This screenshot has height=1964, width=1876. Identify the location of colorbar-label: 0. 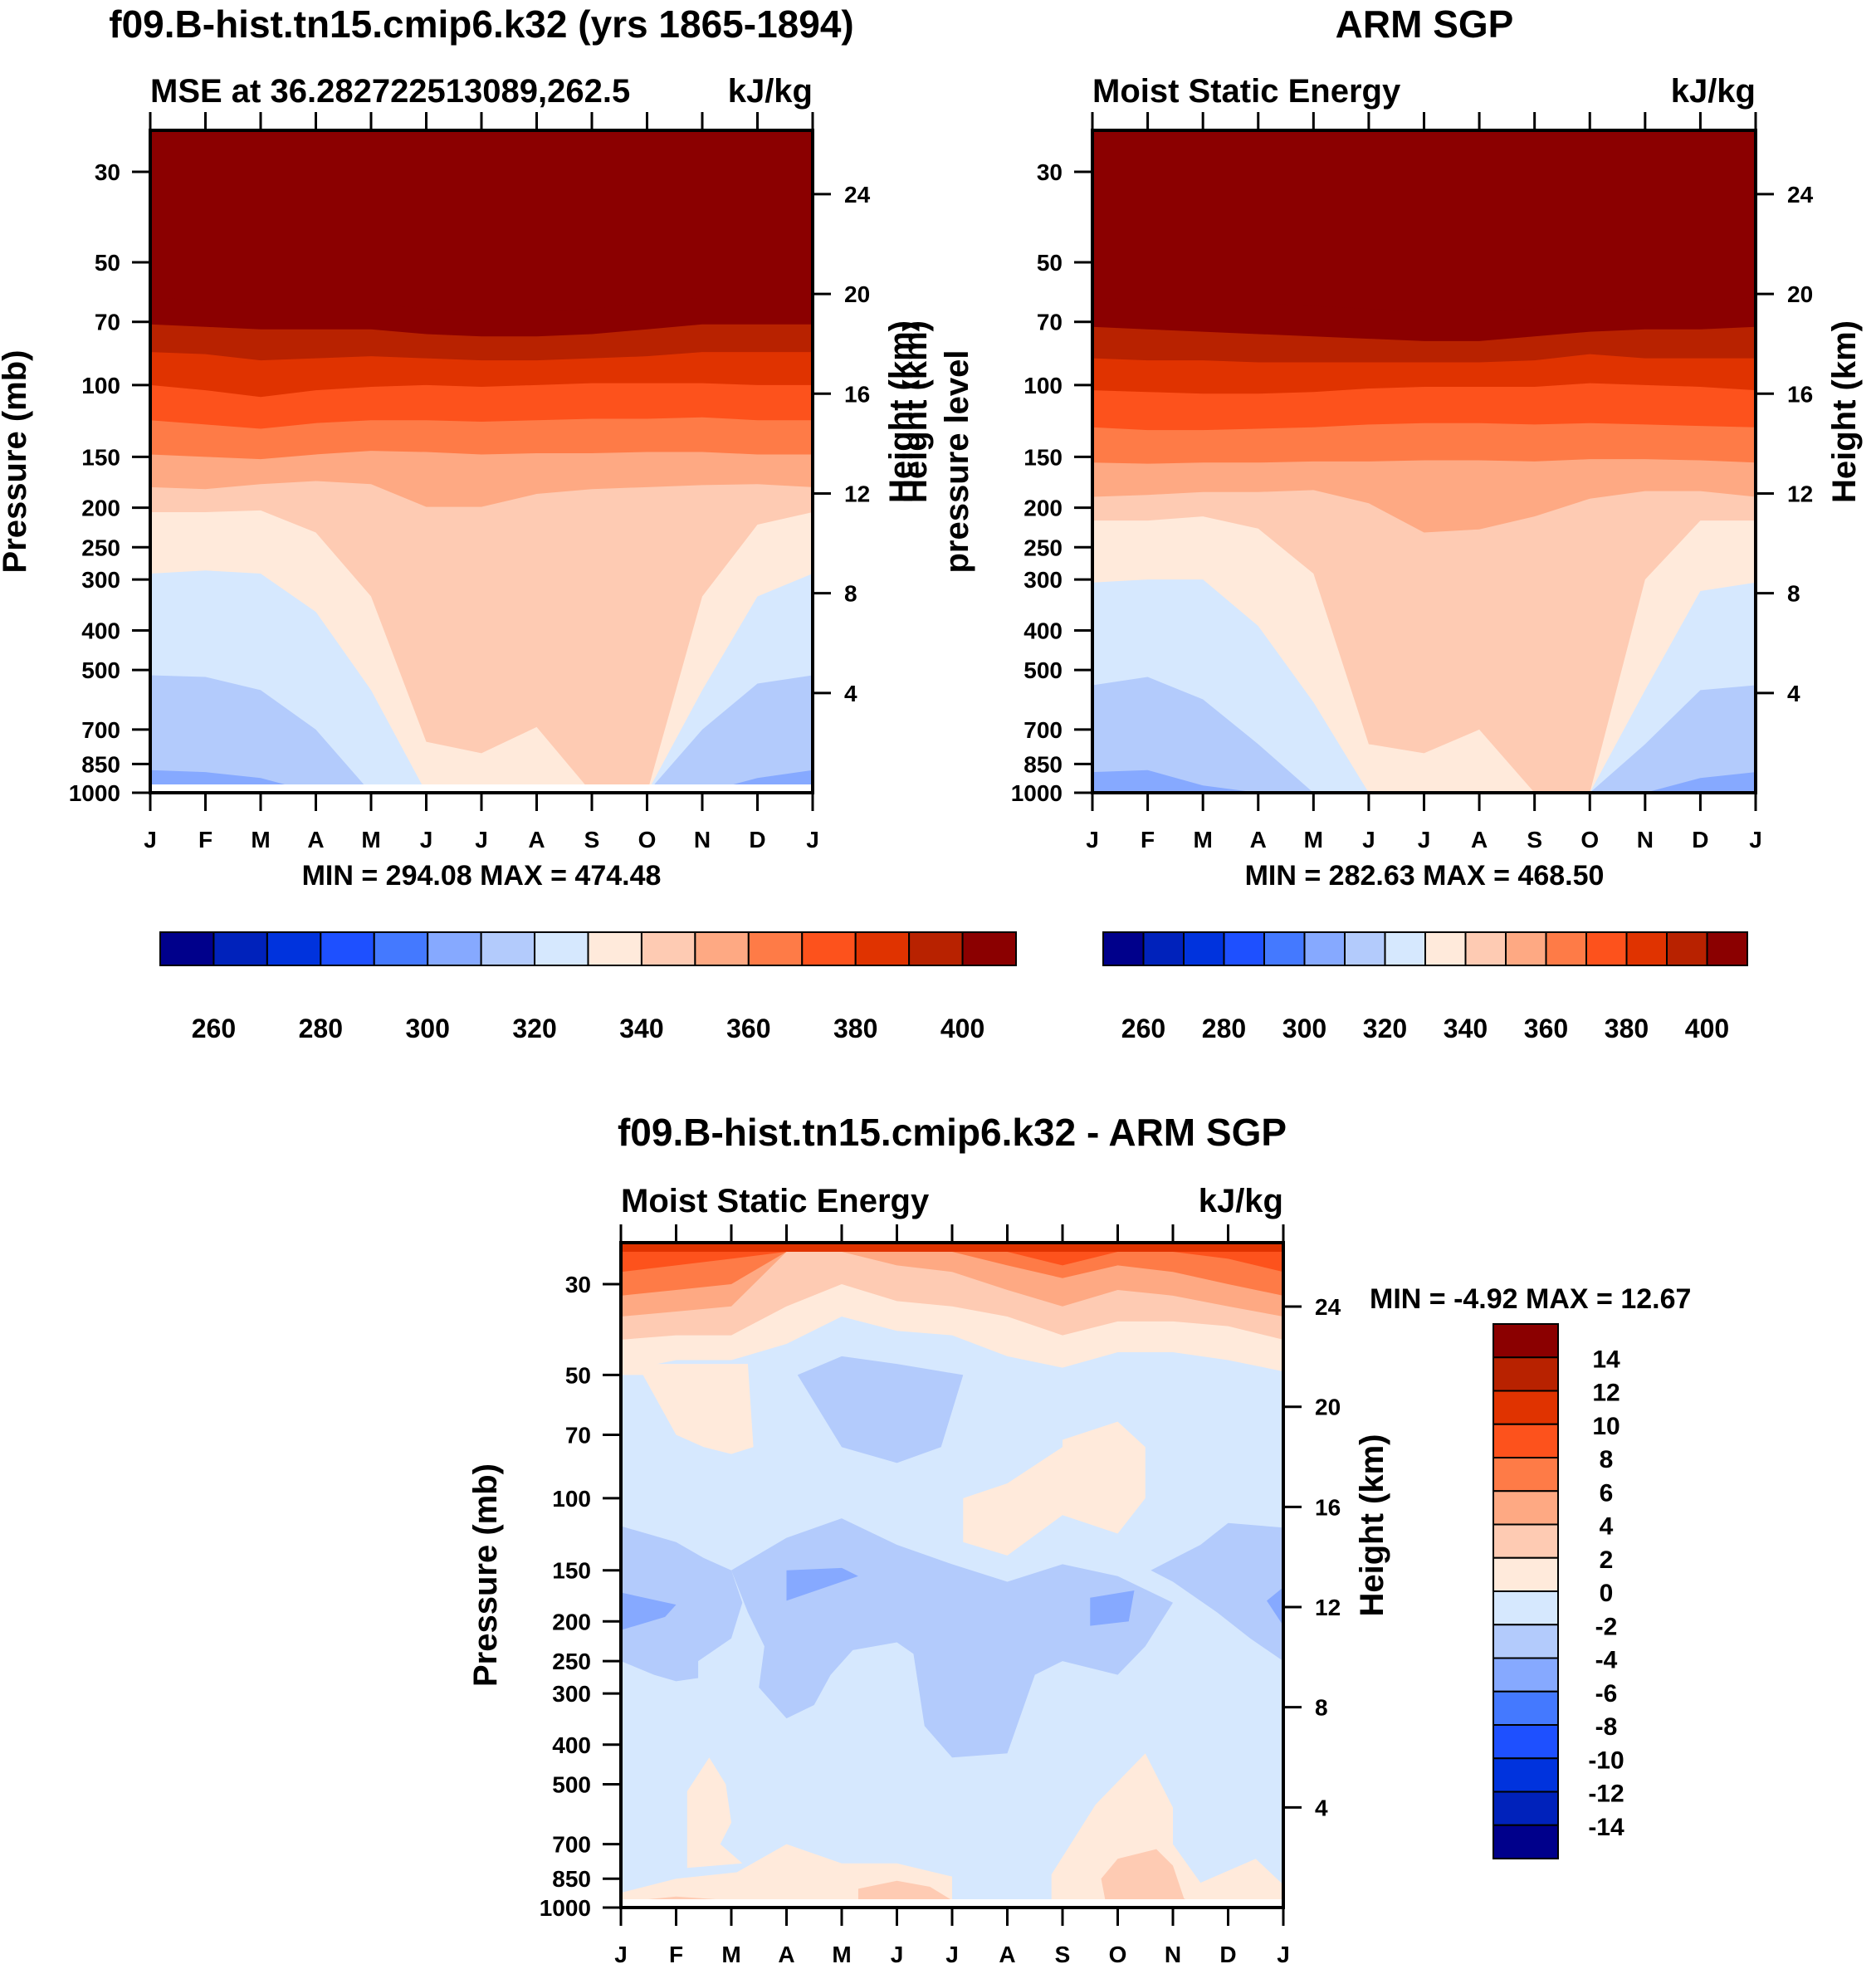
(1607, 1593).